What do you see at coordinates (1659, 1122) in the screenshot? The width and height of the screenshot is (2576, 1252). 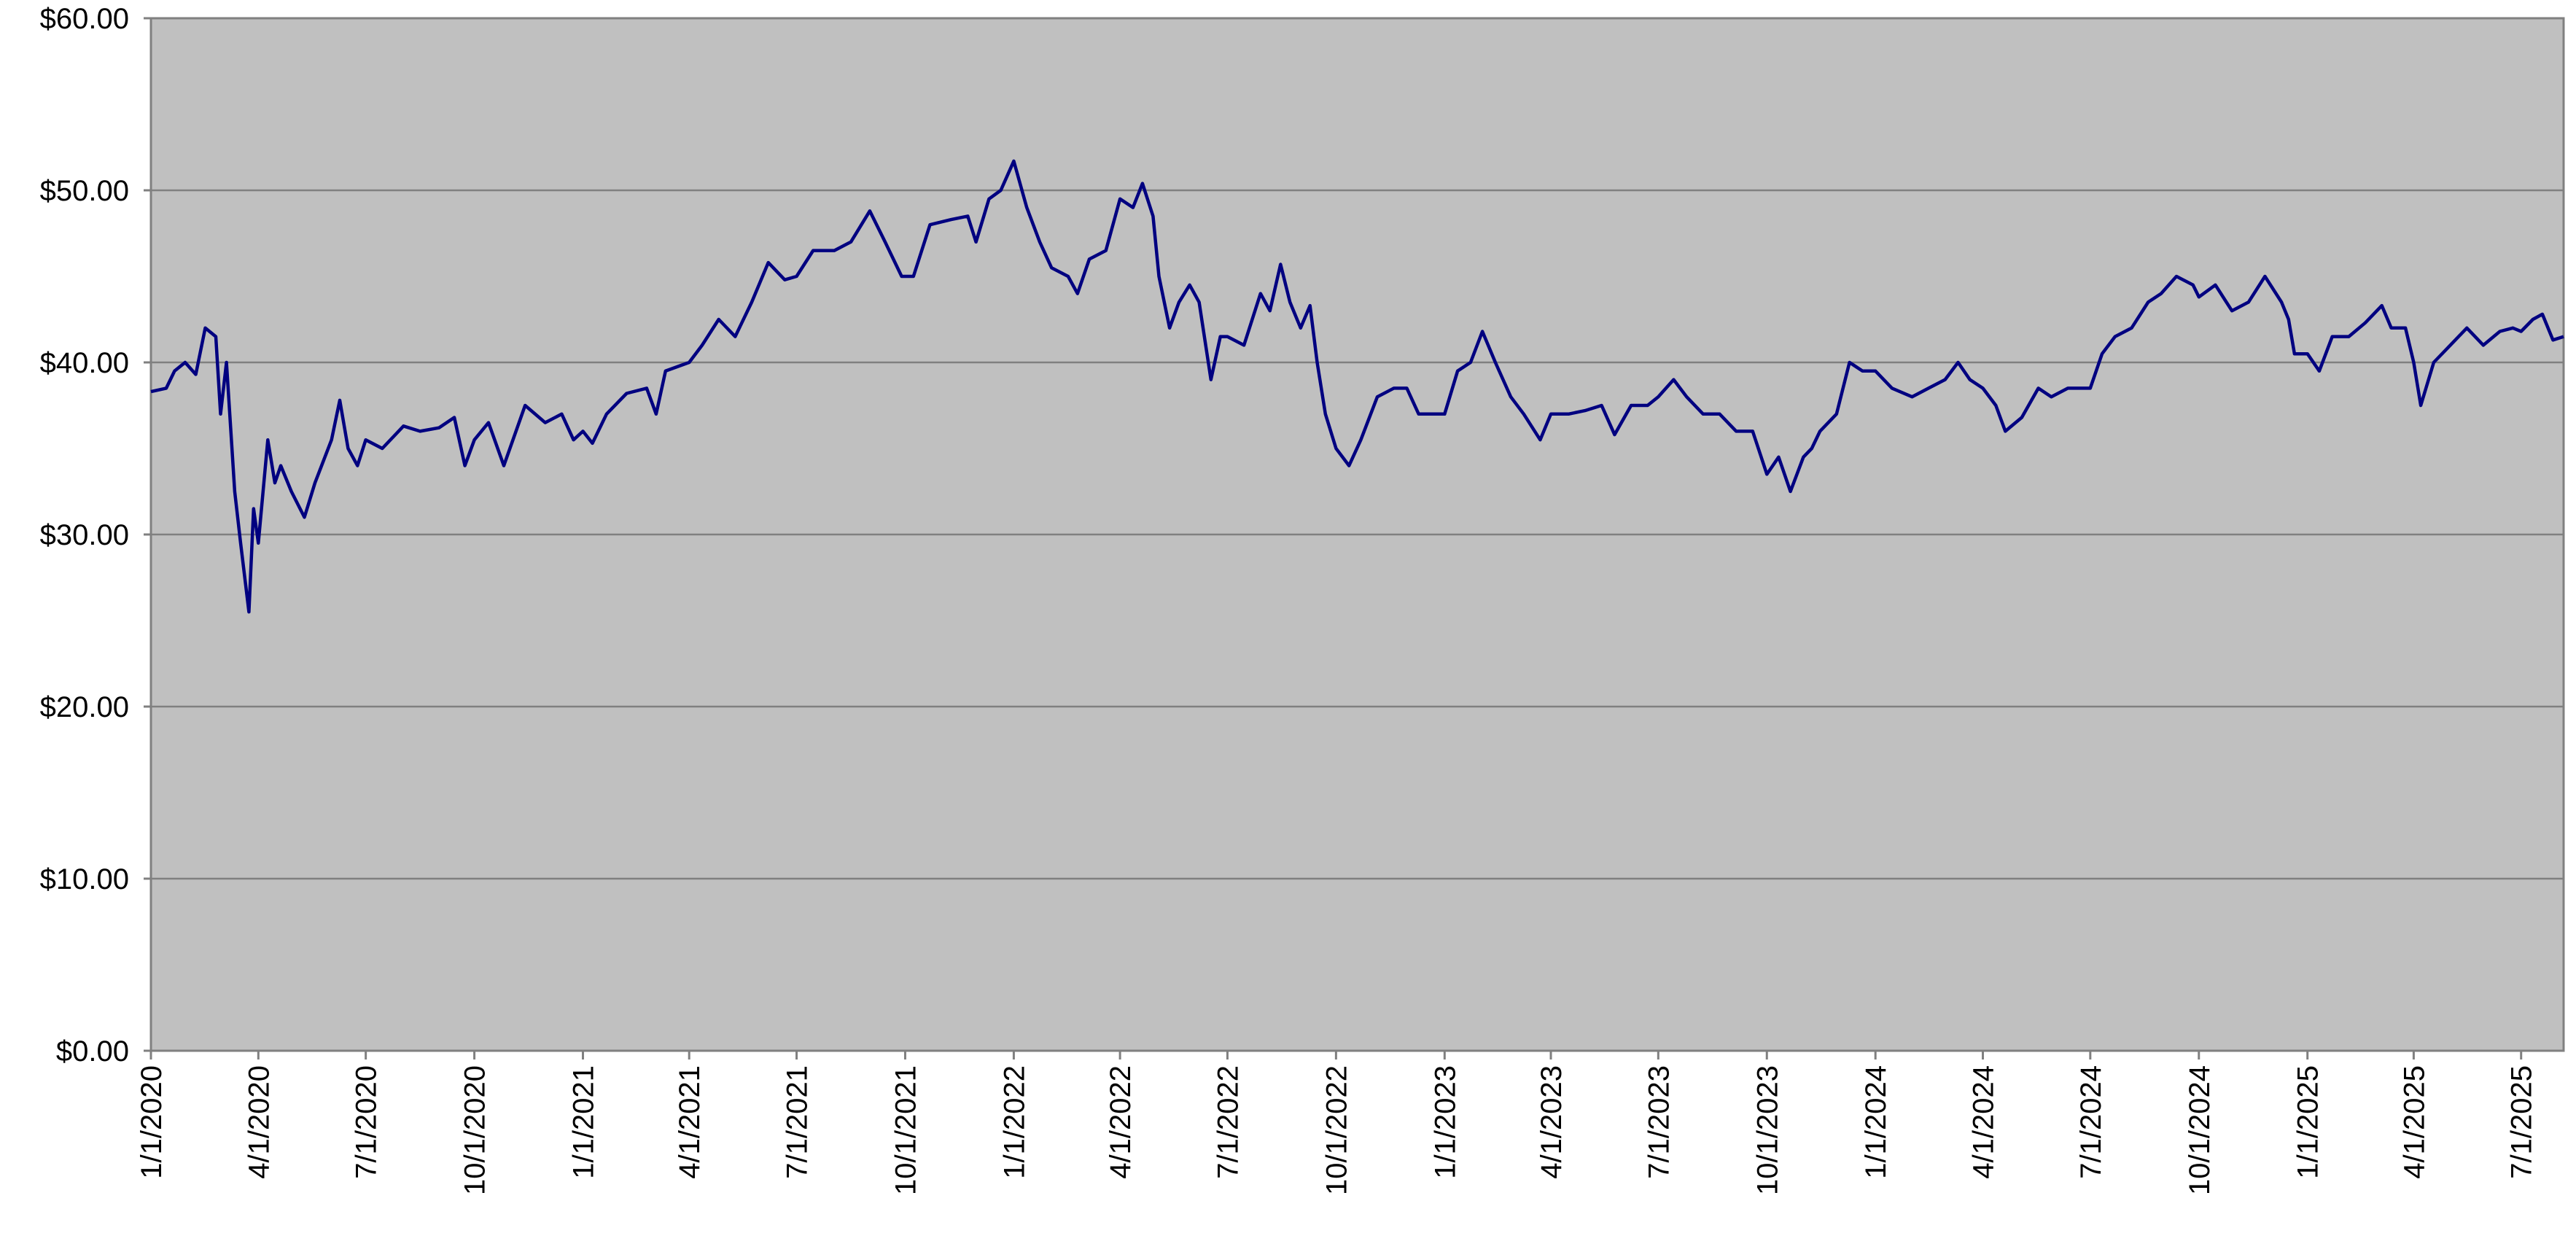 I see `x-tick-label: 7/1/2023` at bounding box center [1659, 1122].